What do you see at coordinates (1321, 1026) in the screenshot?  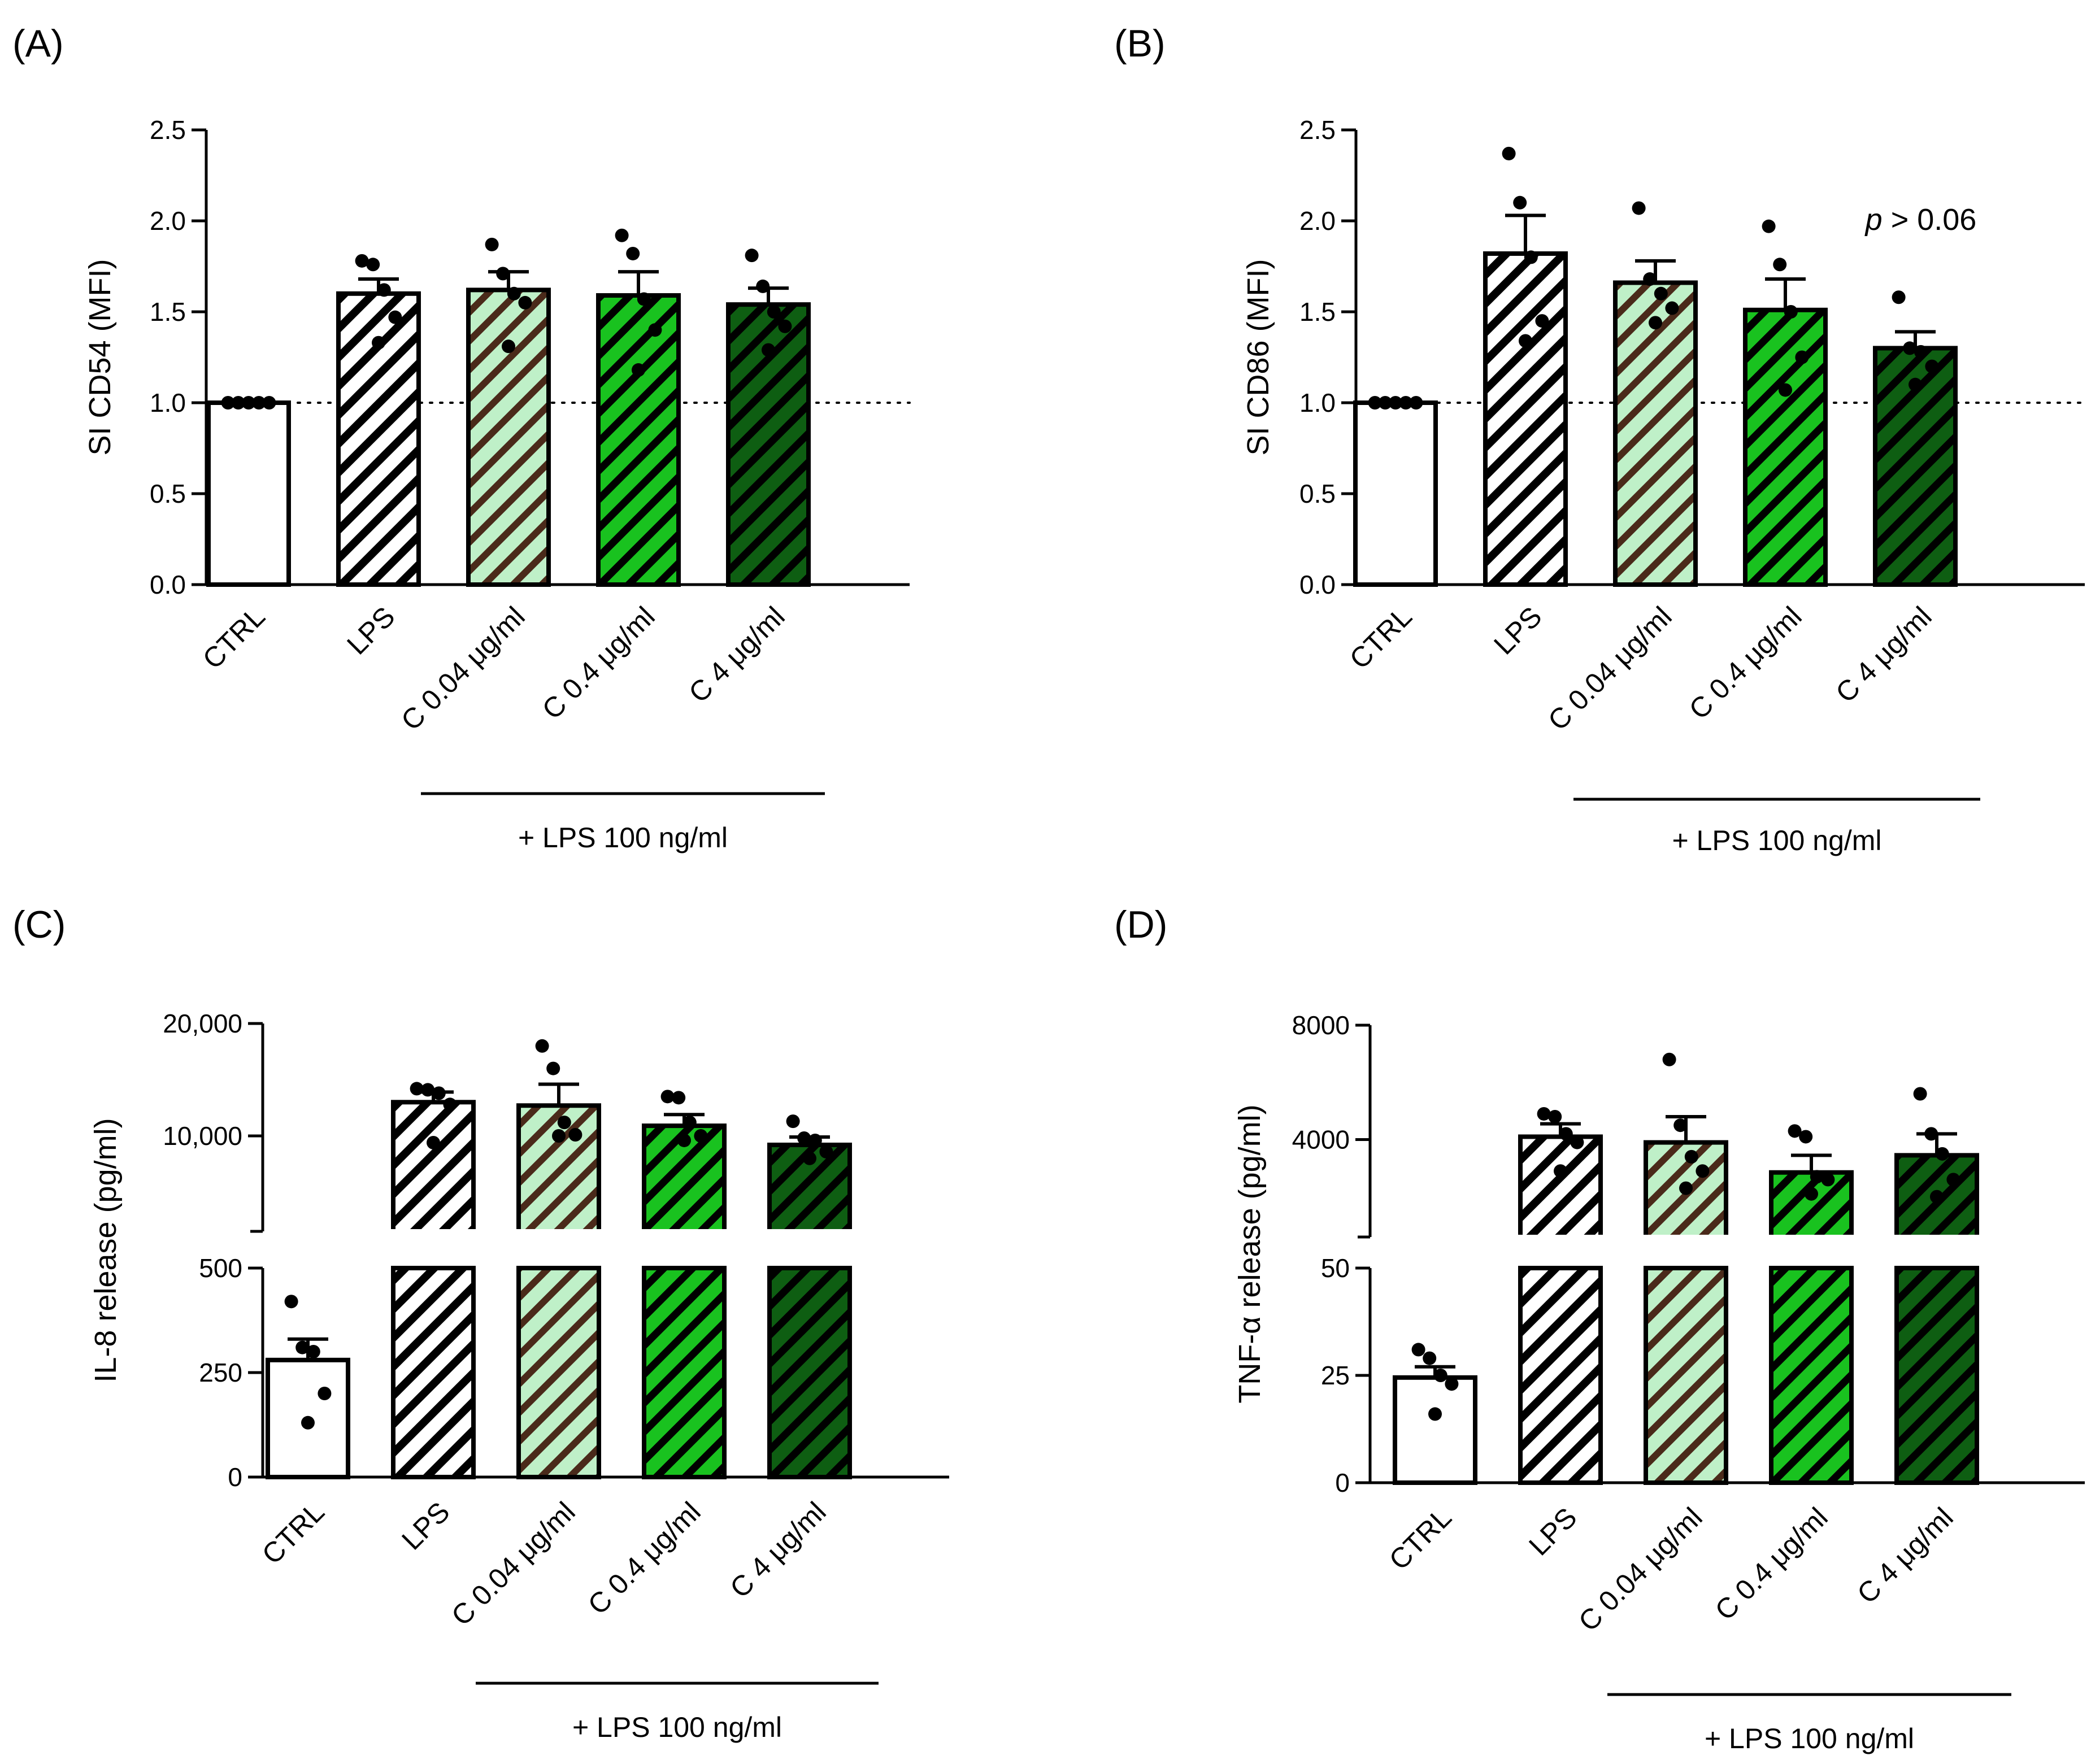 I see `y-tick-label: 8000` at bounding box center [1321, 1026].